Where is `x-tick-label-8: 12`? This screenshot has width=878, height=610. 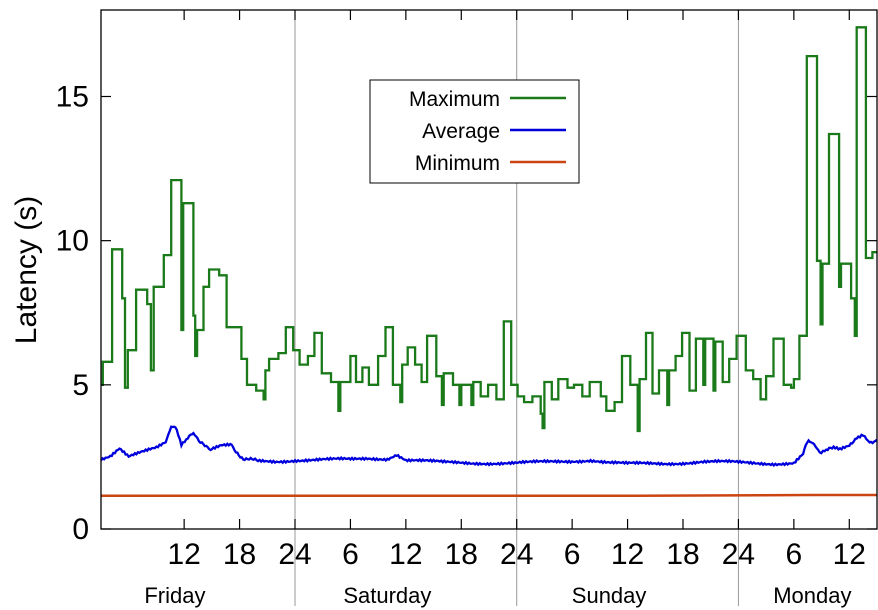
x-tick-label-8: 12 is located at coordinates (627, 554).